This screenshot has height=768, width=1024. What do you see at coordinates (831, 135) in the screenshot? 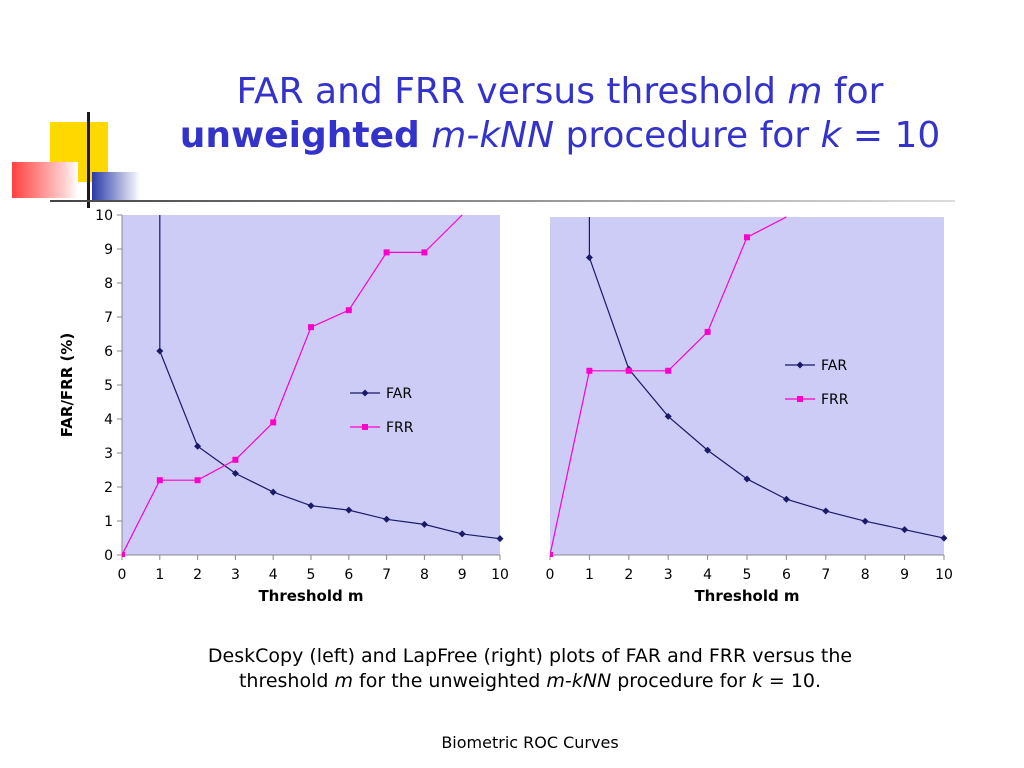
I see `title-line-2-var2: k` at bounding box center [831, 135].